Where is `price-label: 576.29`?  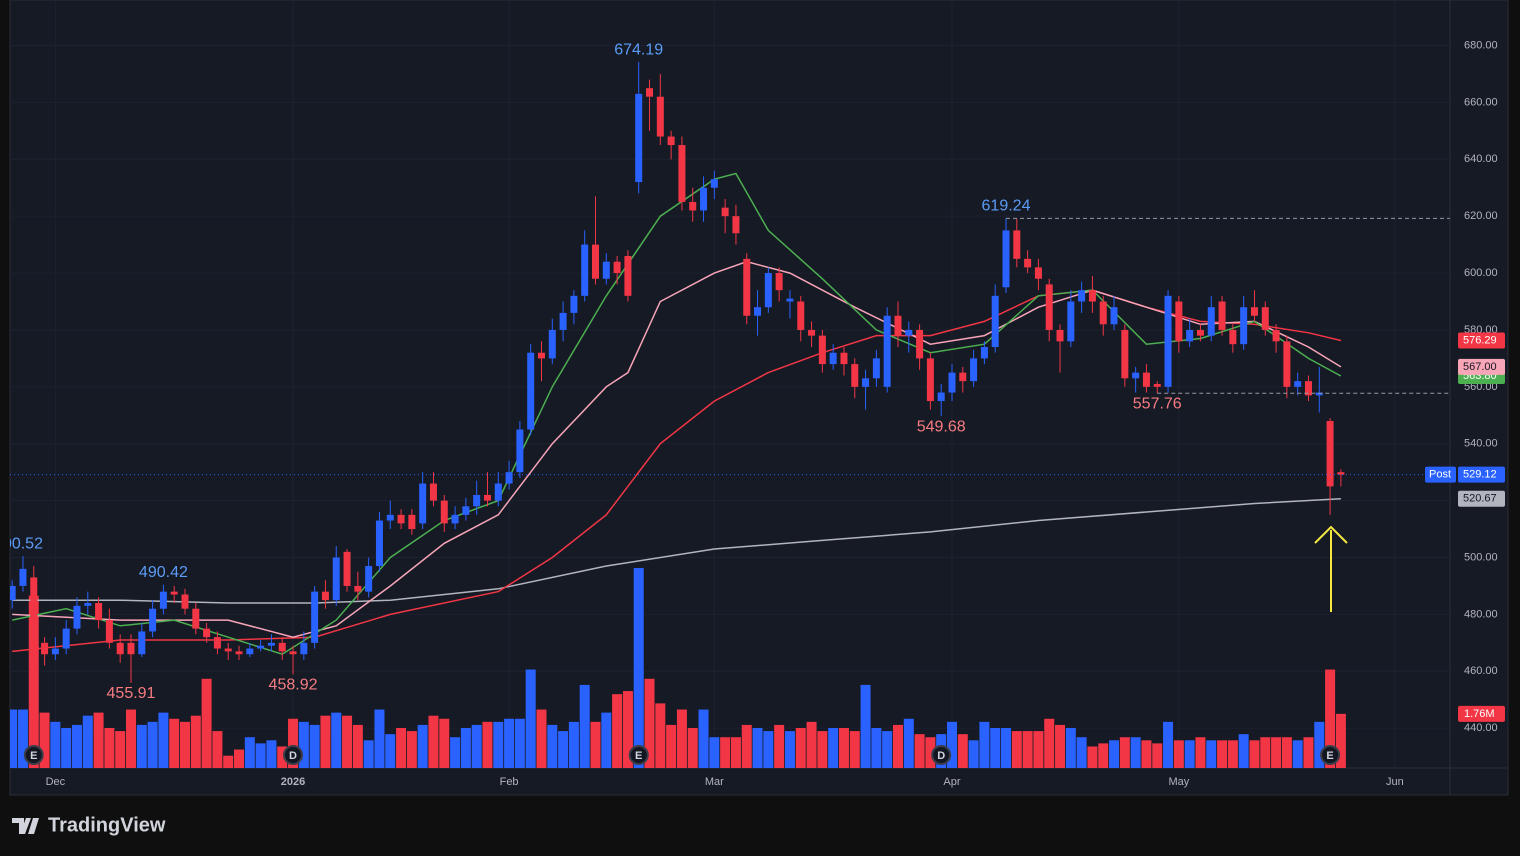 price-label: 576.29 is located at coordinates (1480, 340).